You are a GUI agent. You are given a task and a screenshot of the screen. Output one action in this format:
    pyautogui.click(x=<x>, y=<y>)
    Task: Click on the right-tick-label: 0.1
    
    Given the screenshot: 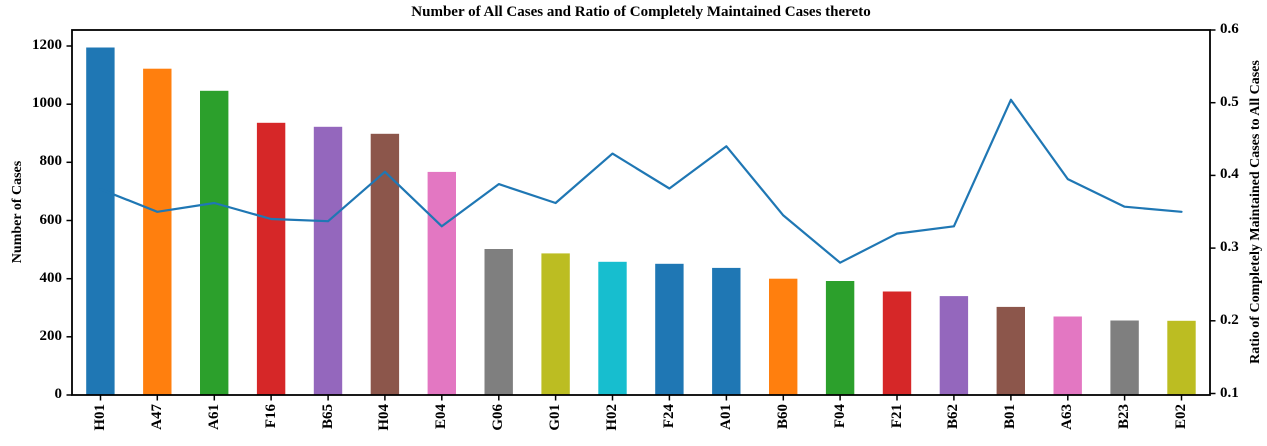 What is the action you would take?
    pyautogui.click(x=1229, y=392)
    